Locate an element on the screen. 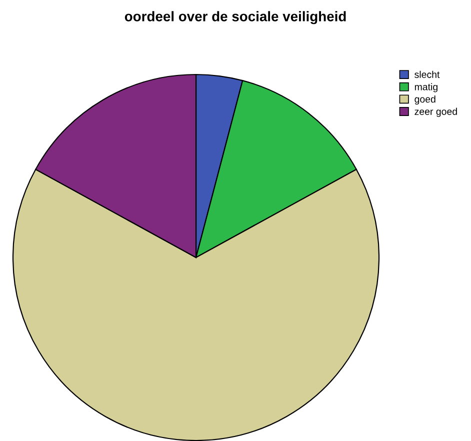 The height and width of the screenshot is (441, 471). legend-label: slecht is located at coordinates (427, 74).